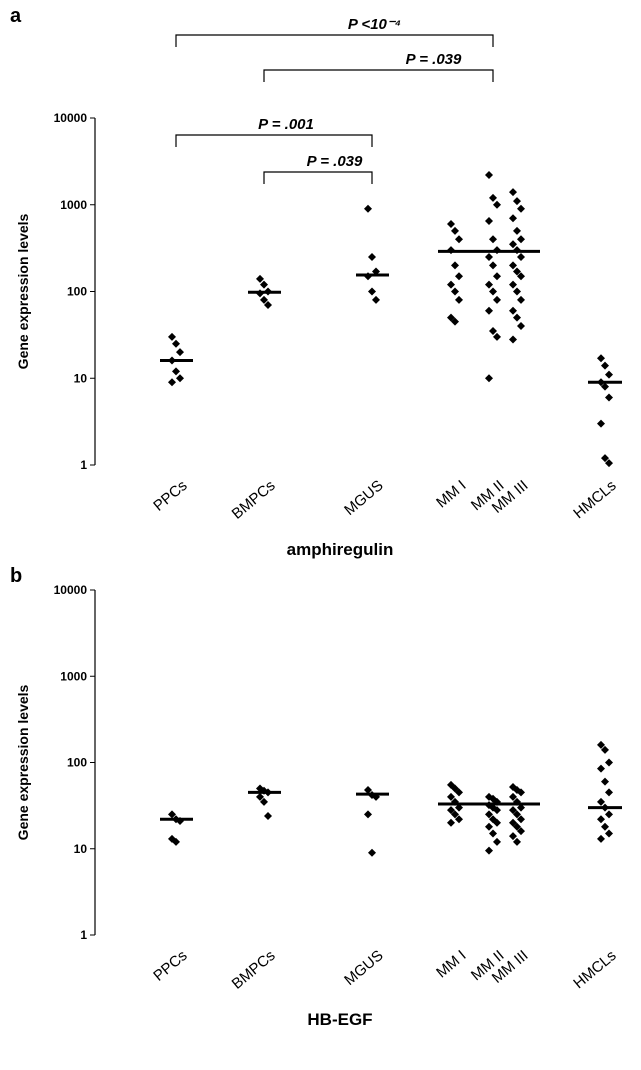 The height and width of the screenshot is (1070, 641). I want to click on y-tick-label: 100, so click(77, 292).